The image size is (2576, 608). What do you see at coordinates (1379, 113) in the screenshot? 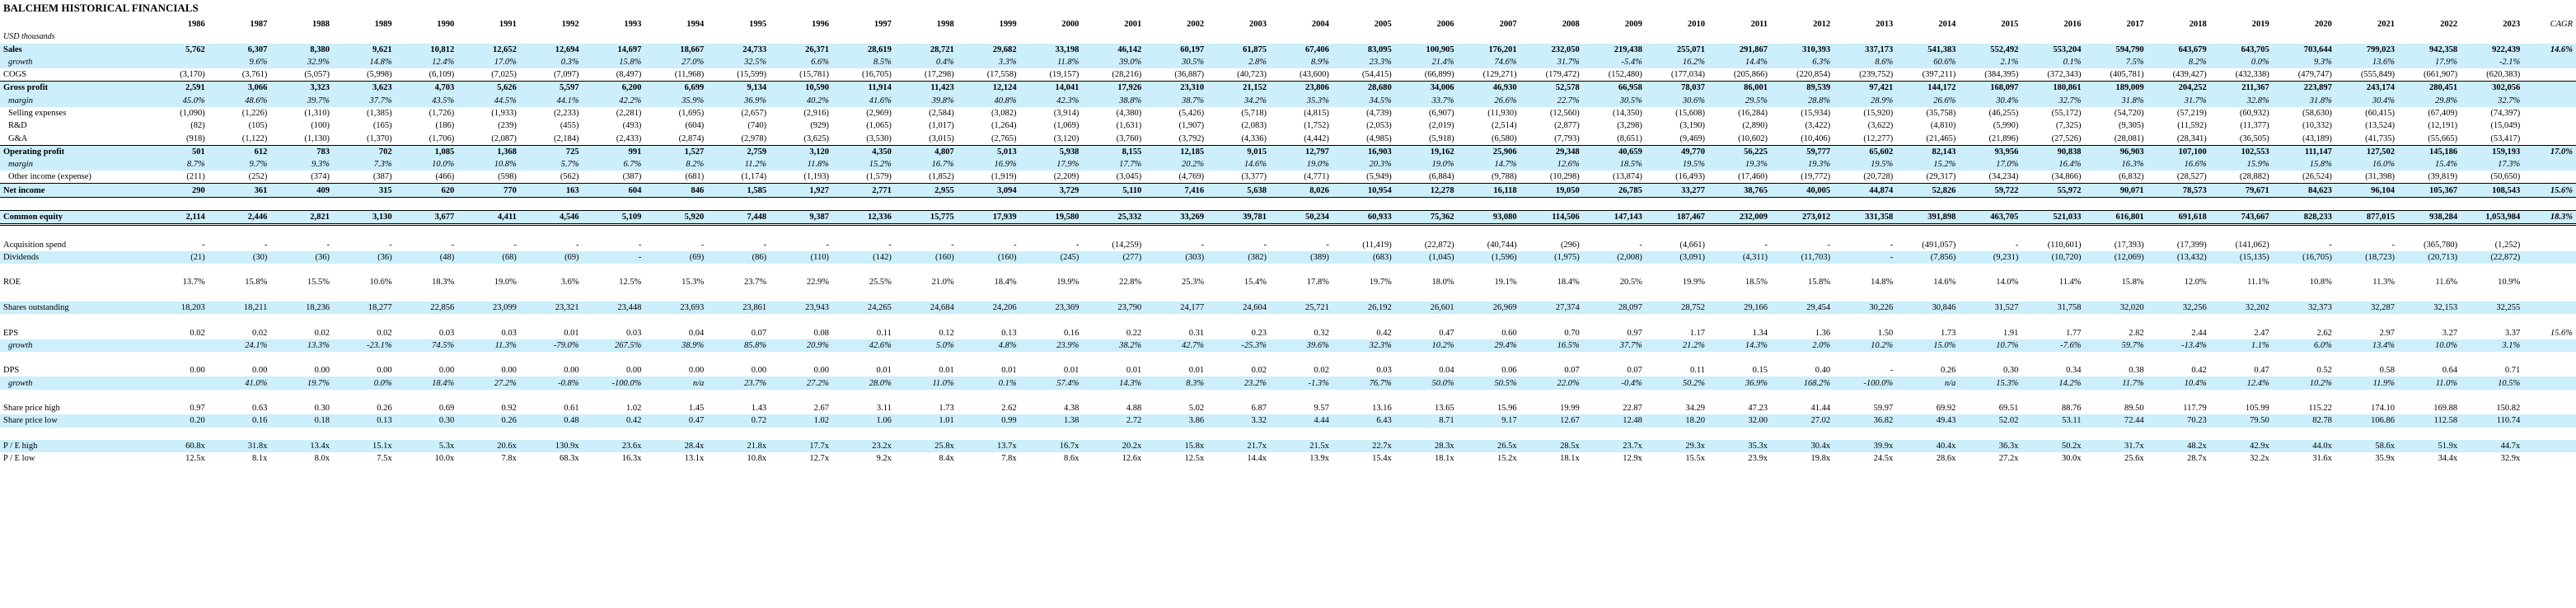
I see `cell-selling-2005: (4,739)` at bounding box center [1379, 113].